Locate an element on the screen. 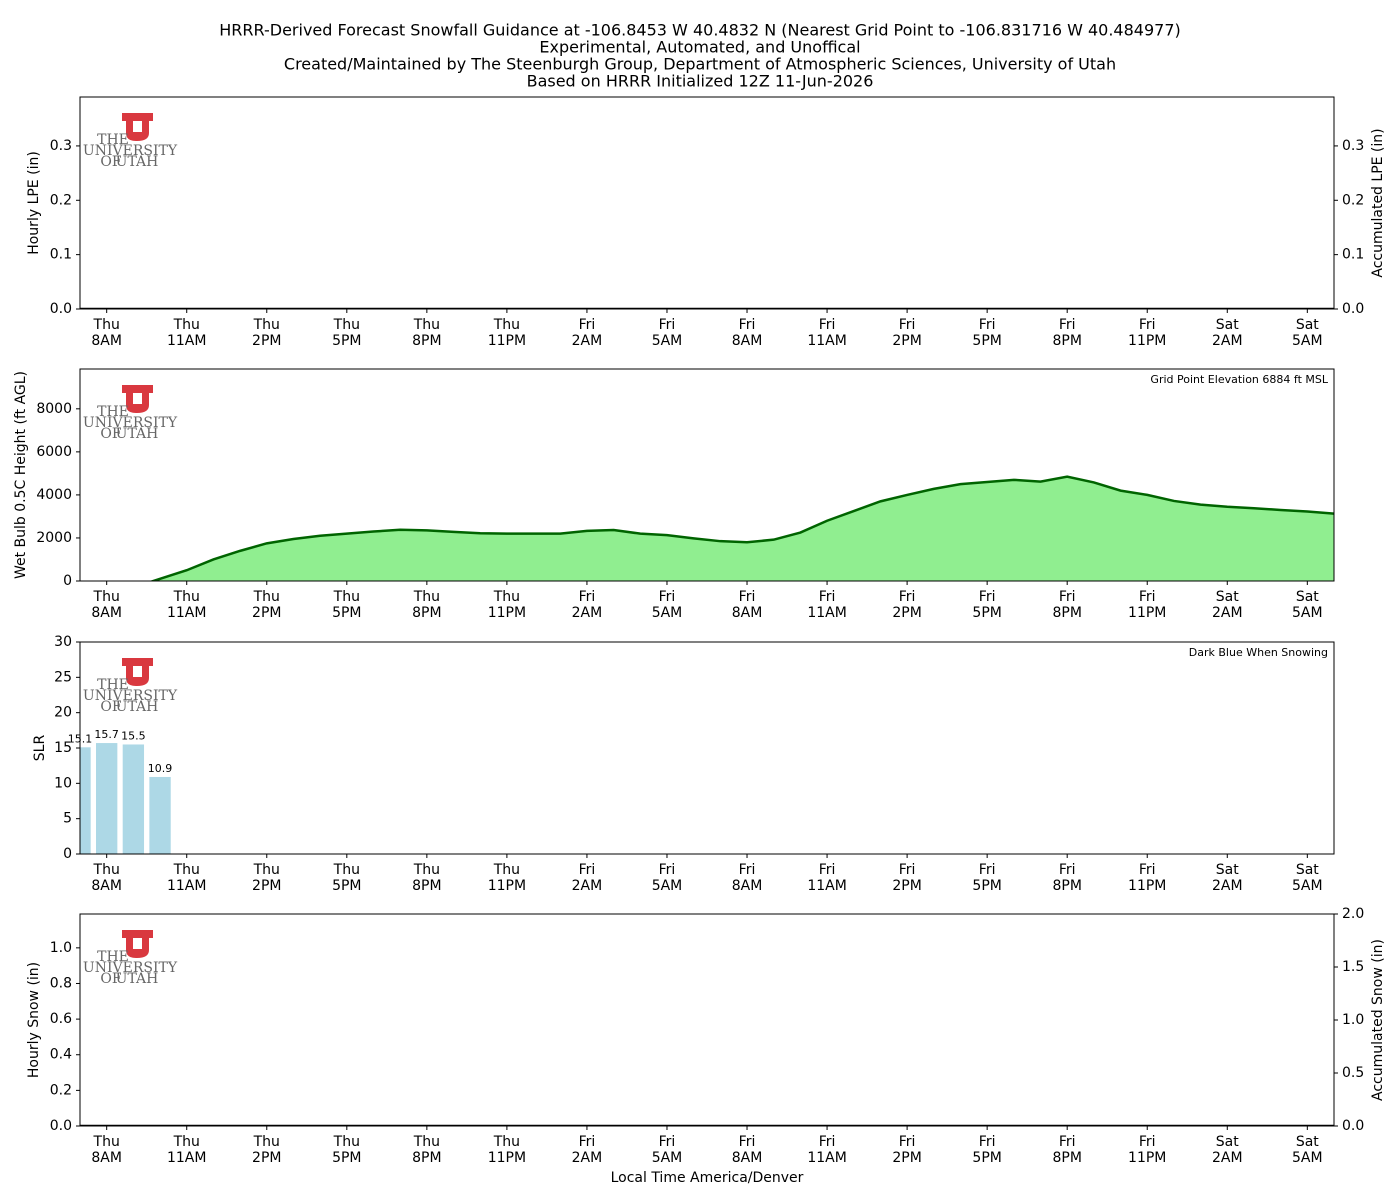 This screenshot has height=1200, width=1400. x-tick-label: Sat 5AM is located at coordinates (1307, 605).